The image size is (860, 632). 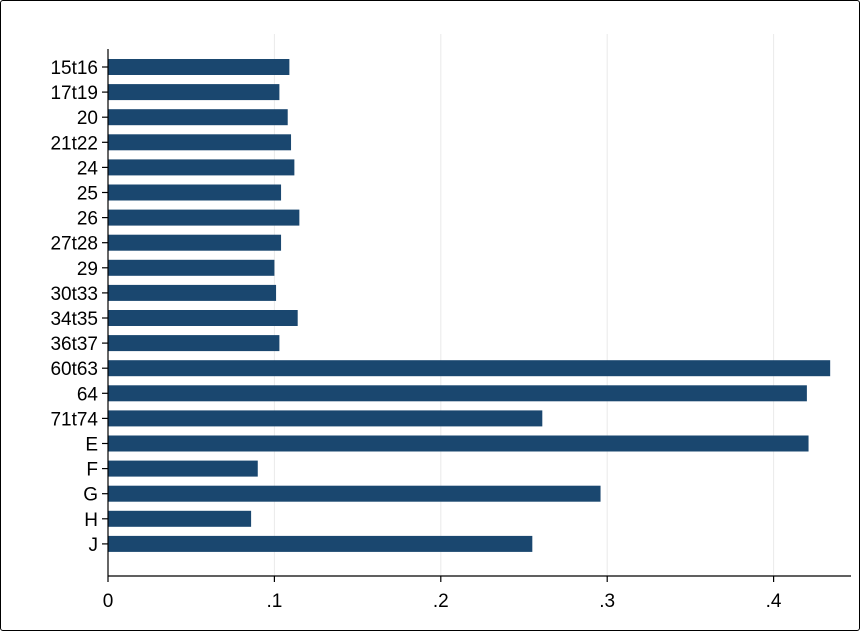 I want to click on y-category-label: 17t19, so click(x=74, y=93).